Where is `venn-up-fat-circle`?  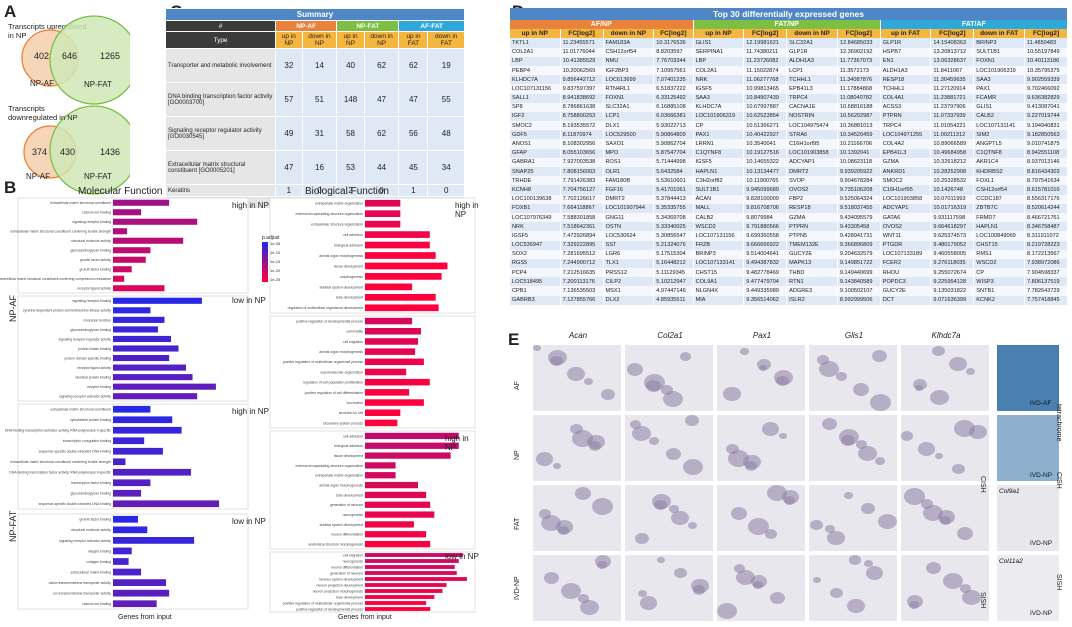 venn-up-fat-circle is located at coordinates (89, 60).